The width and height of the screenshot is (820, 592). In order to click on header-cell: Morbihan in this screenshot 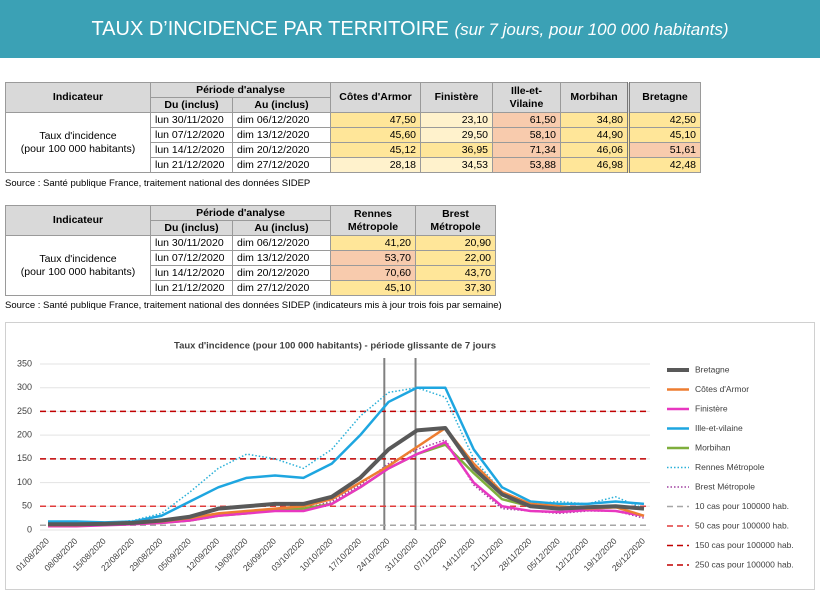, I will do `click(594, 97)`.